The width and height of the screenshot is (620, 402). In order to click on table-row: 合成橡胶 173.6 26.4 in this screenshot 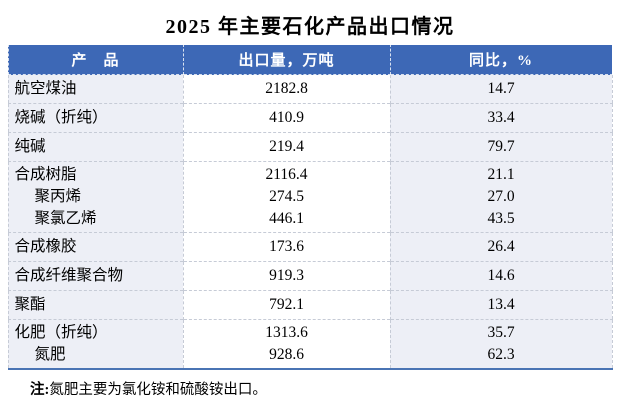, I will do `click(310, 247)`.